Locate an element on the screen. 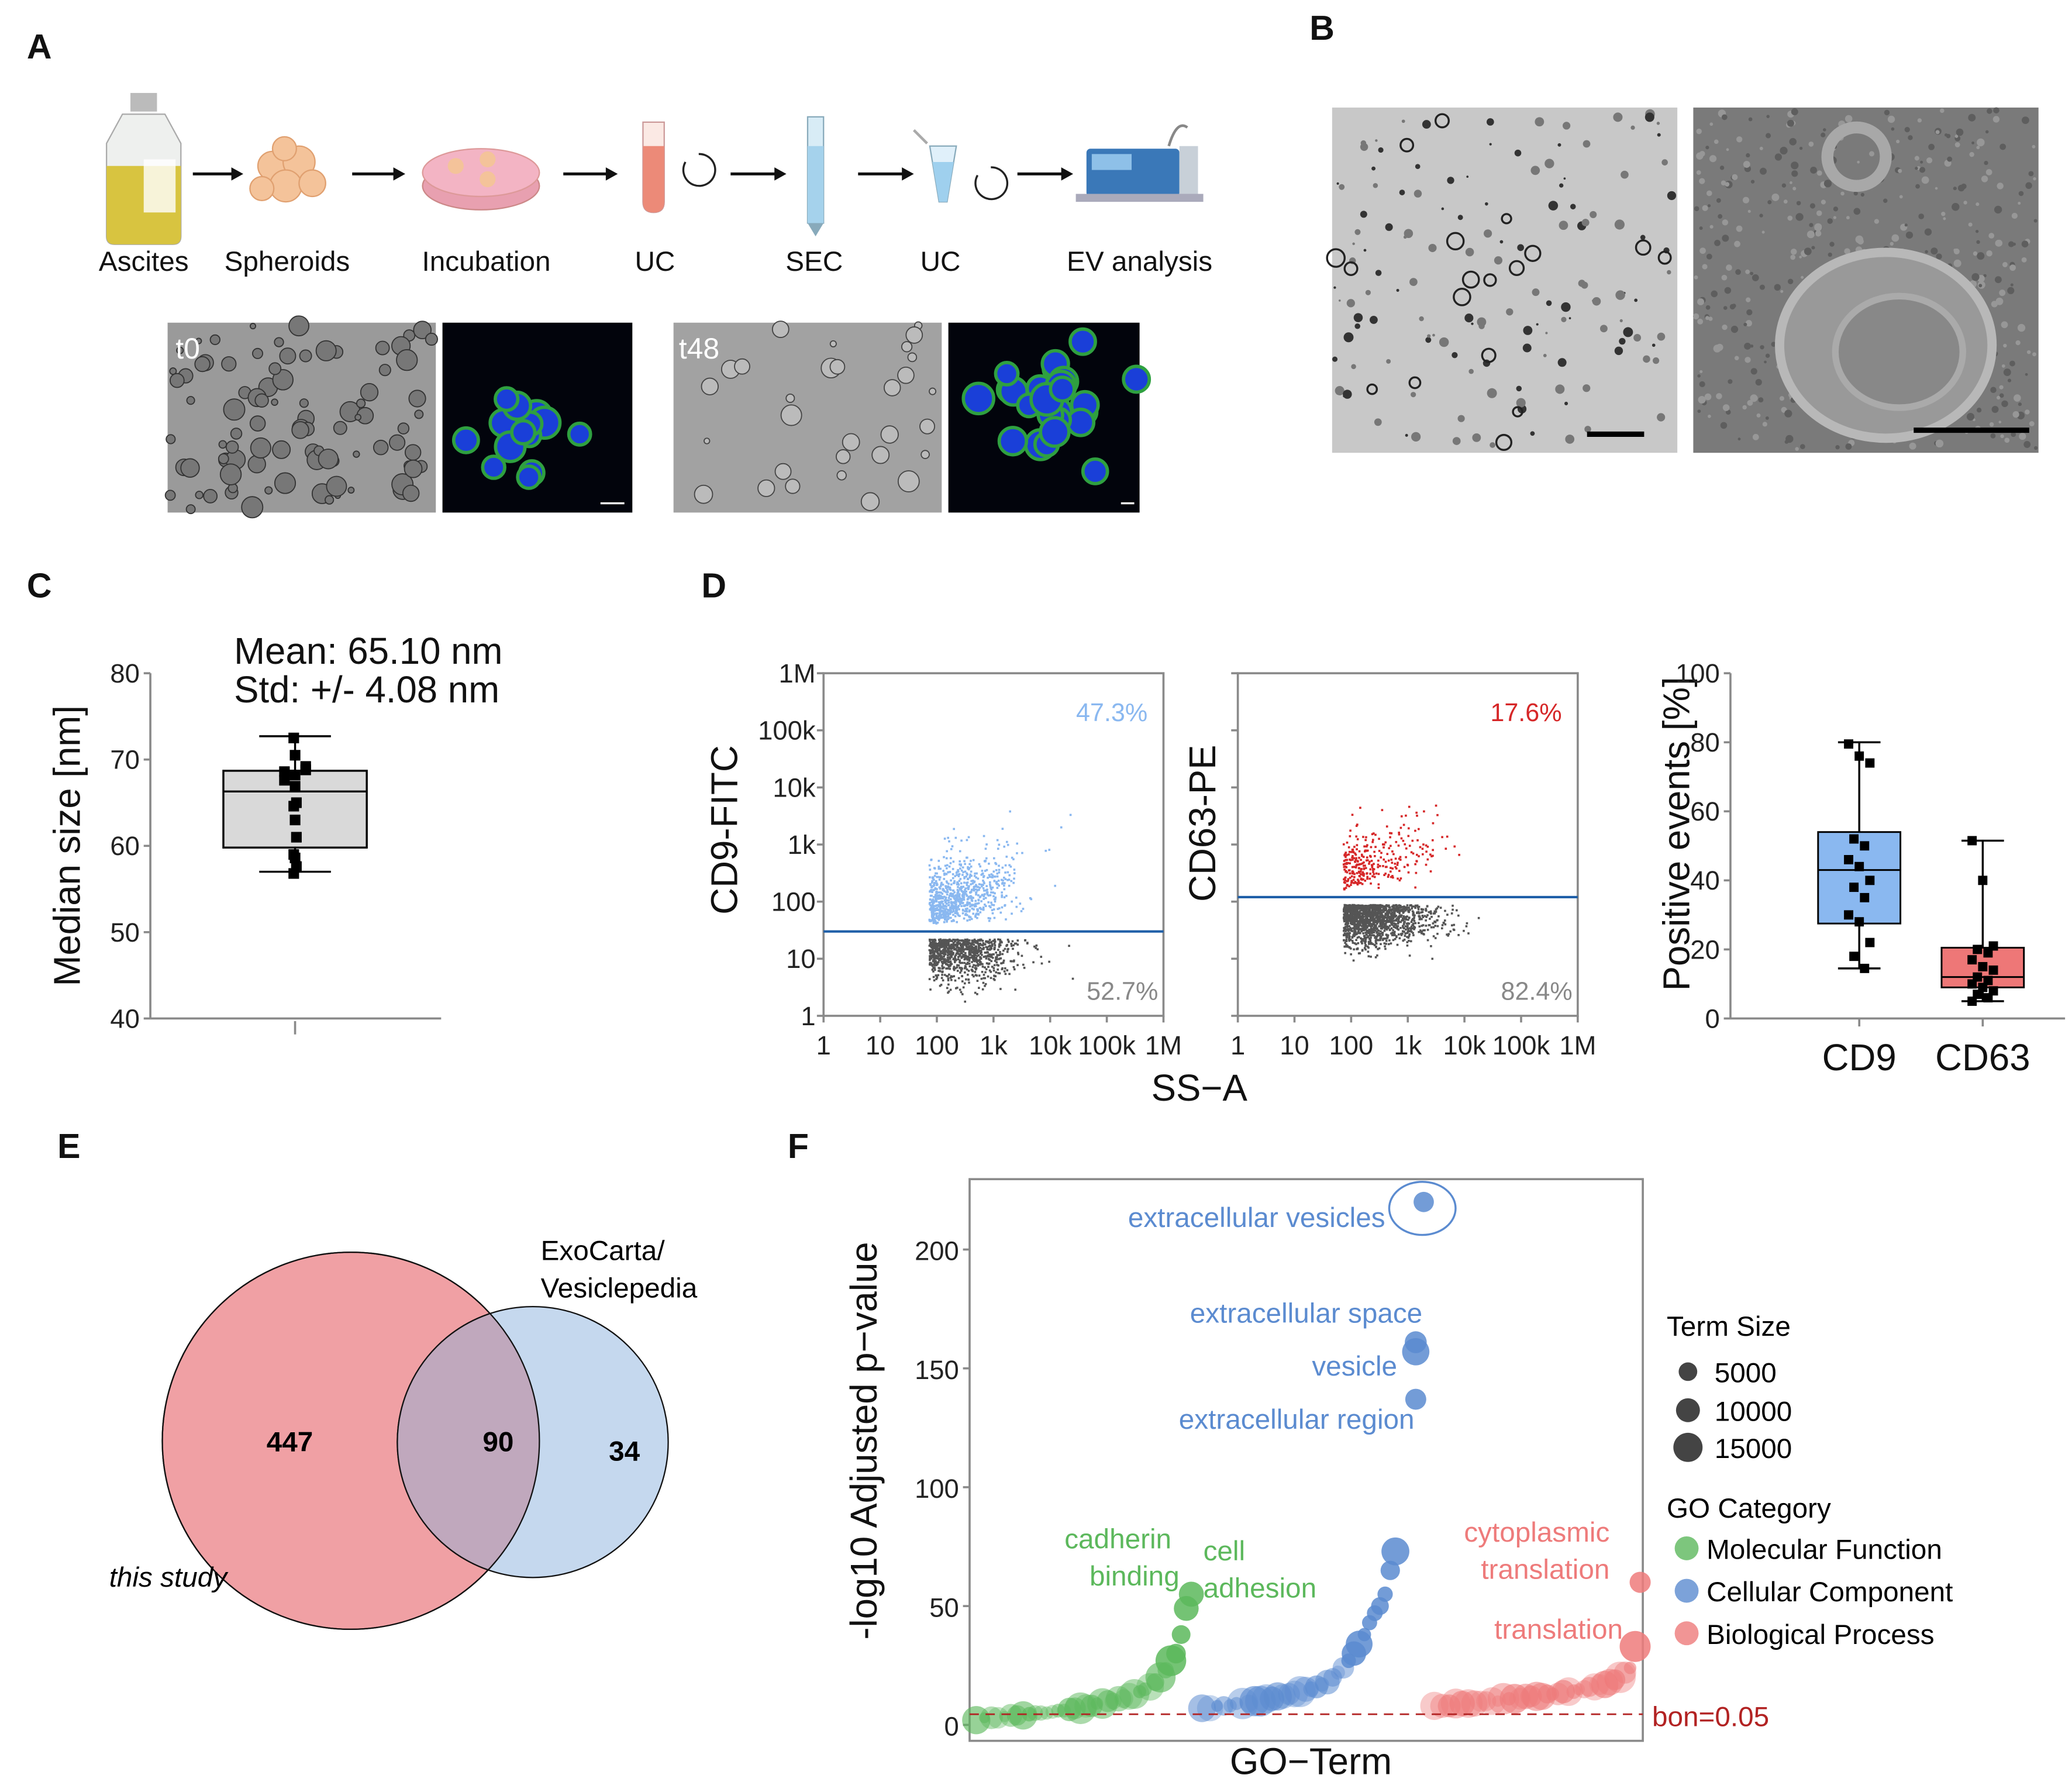  y-tick-label: 10 is located at coordinates (801, 959).